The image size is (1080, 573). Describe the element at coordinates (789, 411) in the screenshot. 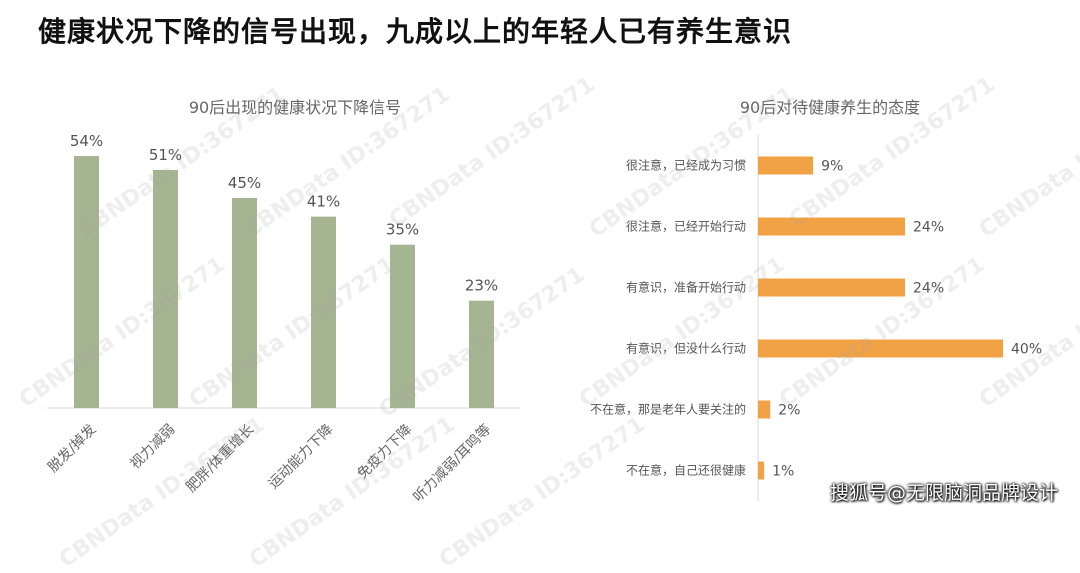

I see `data-label: 2%` at that location.